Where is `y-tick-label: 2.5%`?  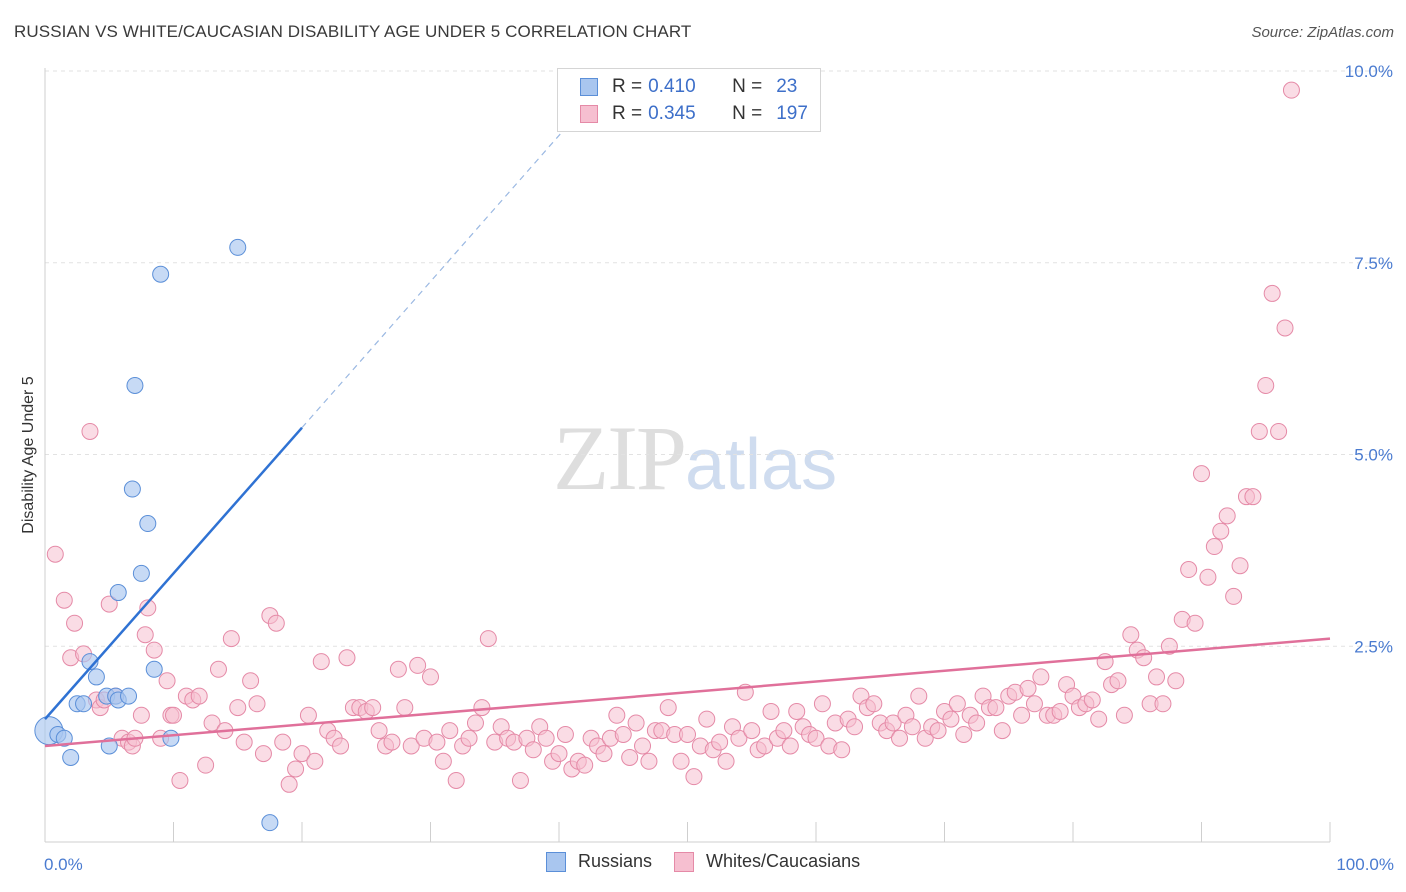
y-tick-label: 2.5% is located at coordinates (1373, 646).